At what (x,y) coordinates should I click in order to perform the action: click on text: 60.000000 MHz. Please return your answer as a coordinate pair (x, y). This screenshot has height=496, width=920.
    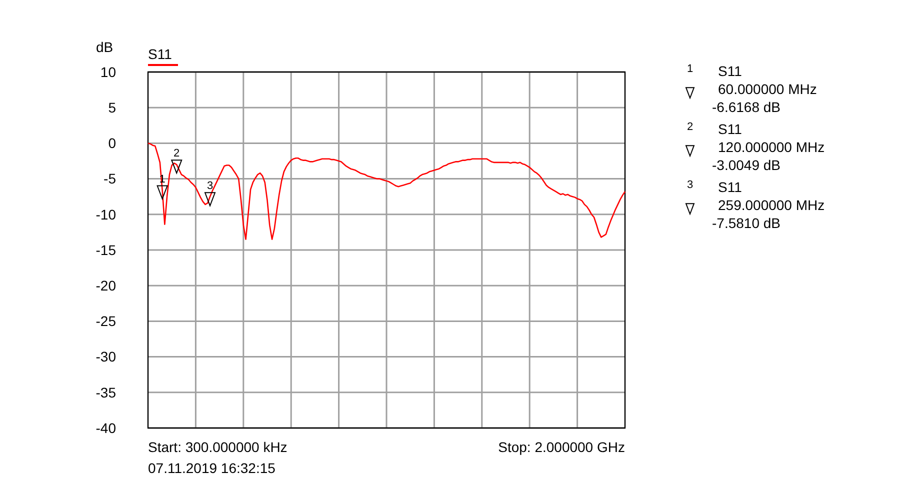
    Looking at the image, I should click on (767, 89).